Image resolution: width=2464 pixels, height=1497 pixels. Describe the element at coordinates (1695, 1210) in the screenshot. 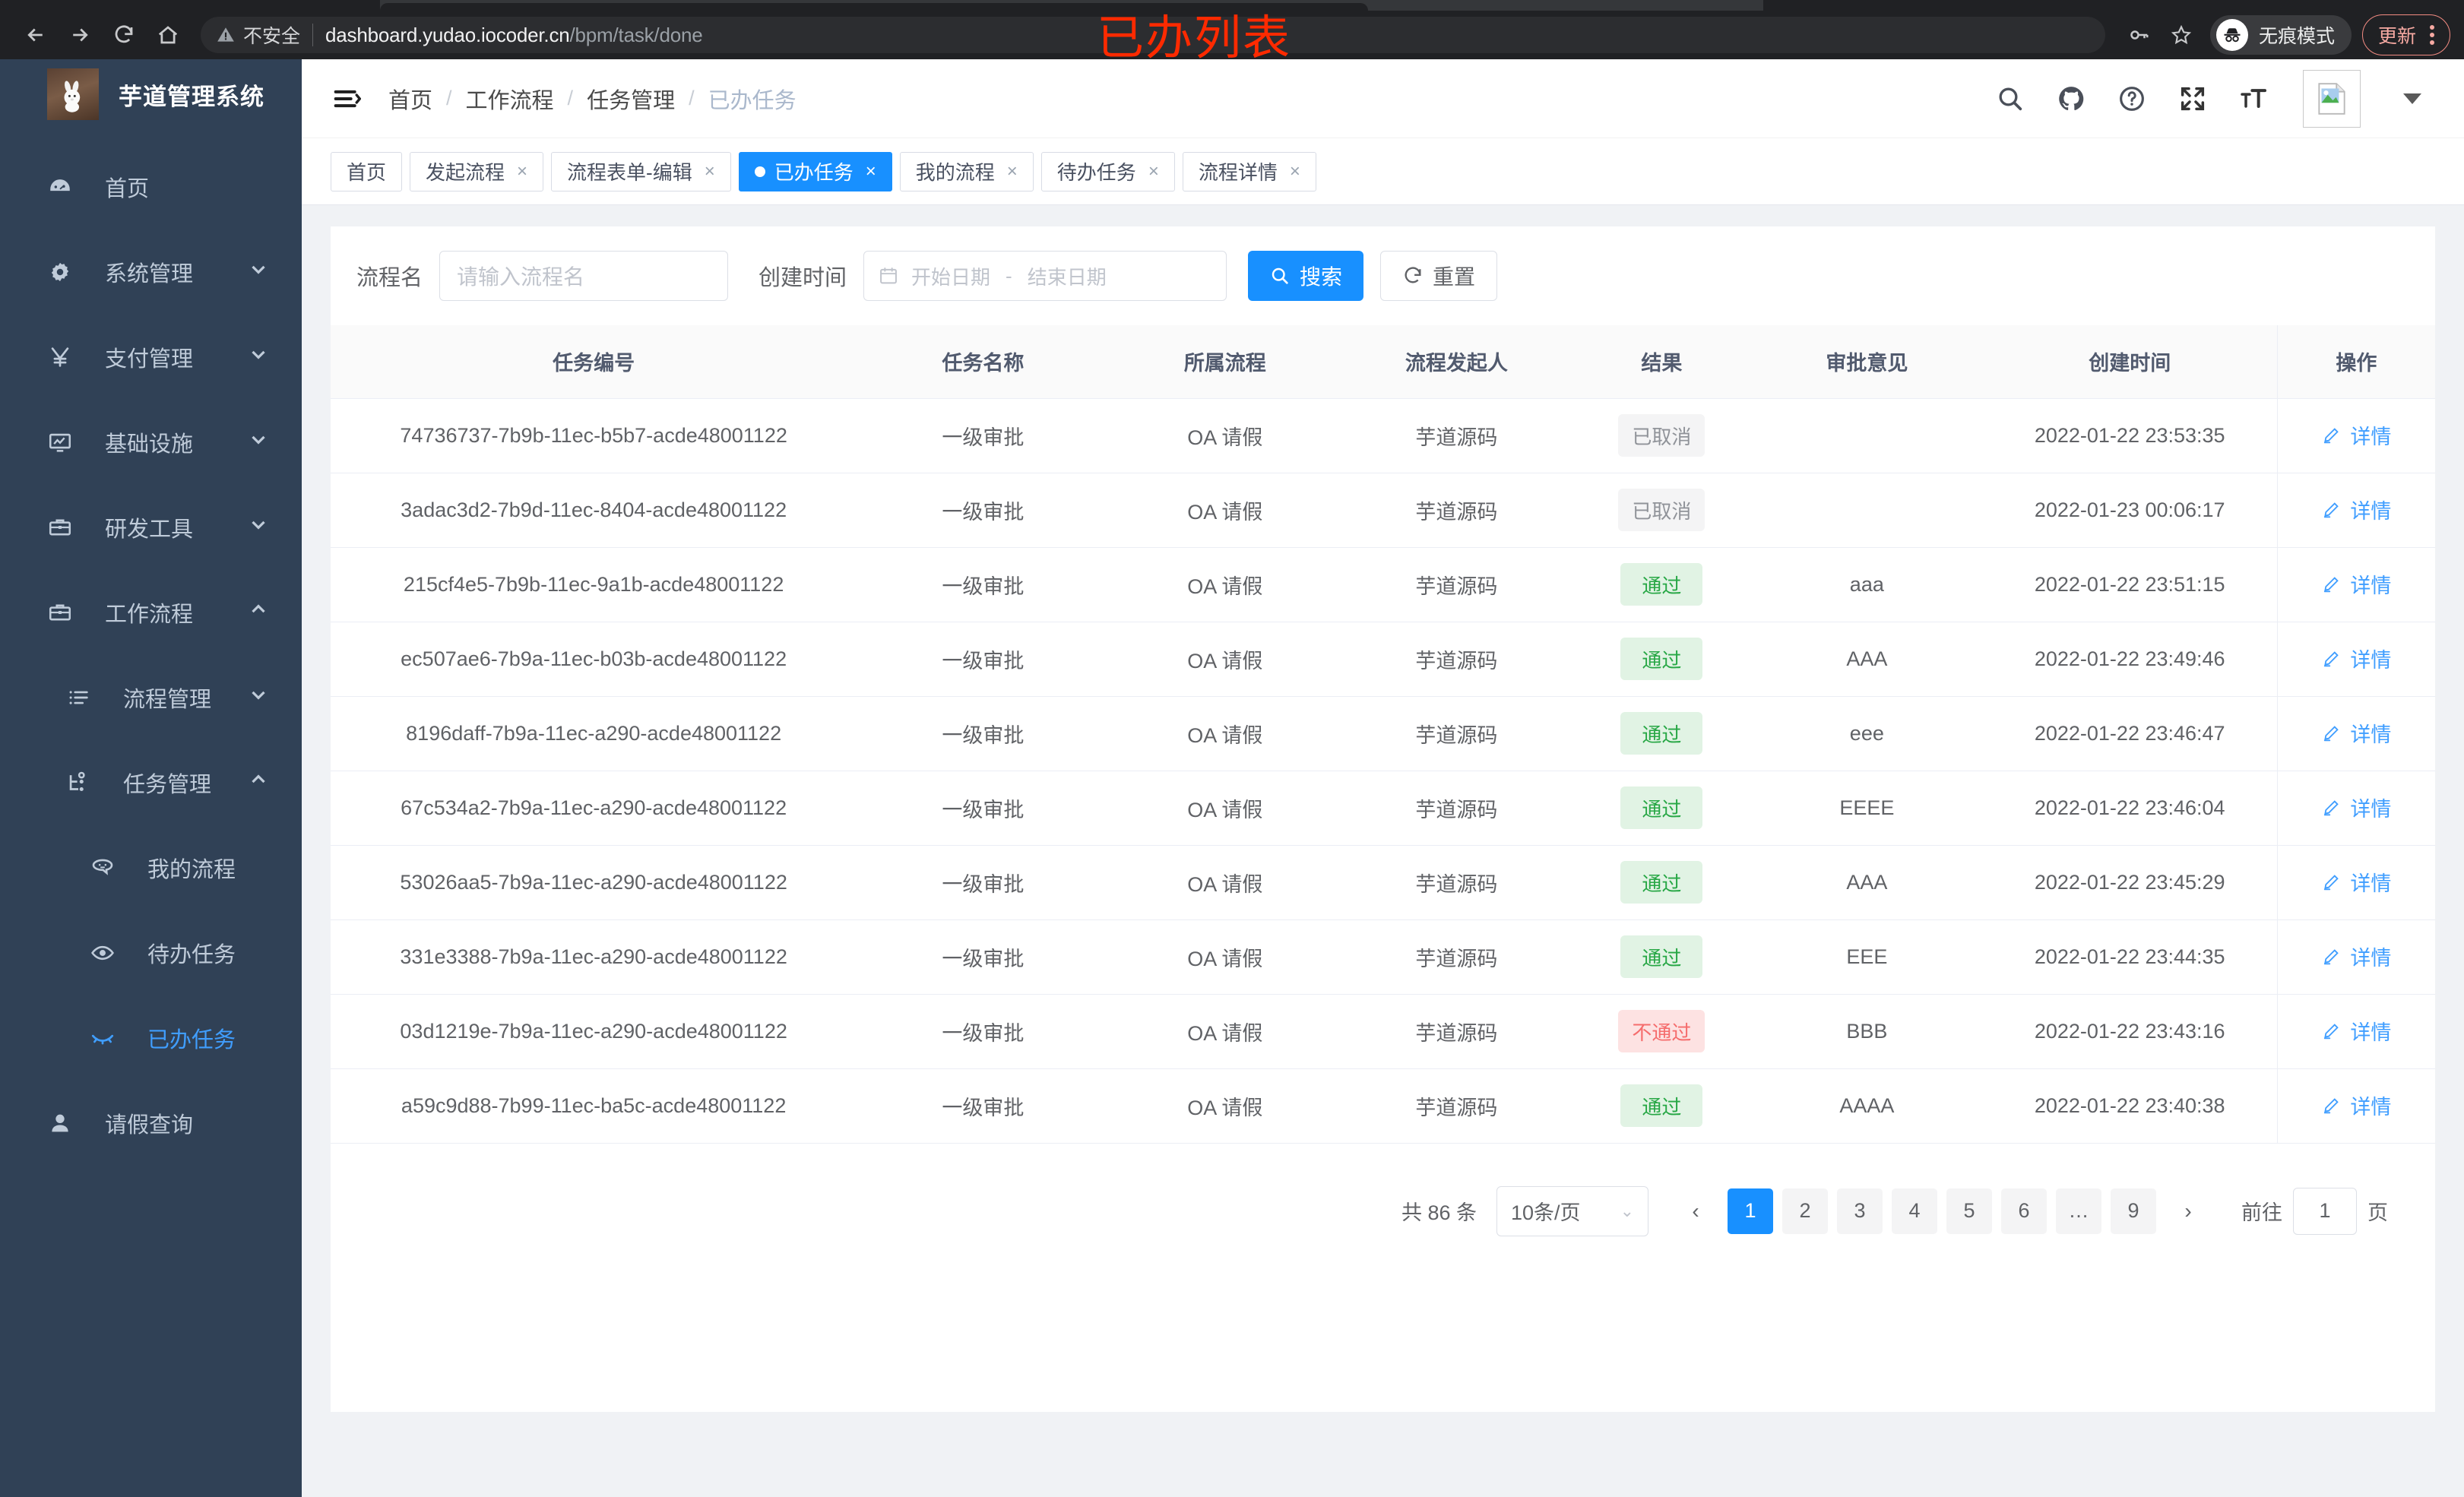

I see `pagination-prev-button: ‹` at that location.